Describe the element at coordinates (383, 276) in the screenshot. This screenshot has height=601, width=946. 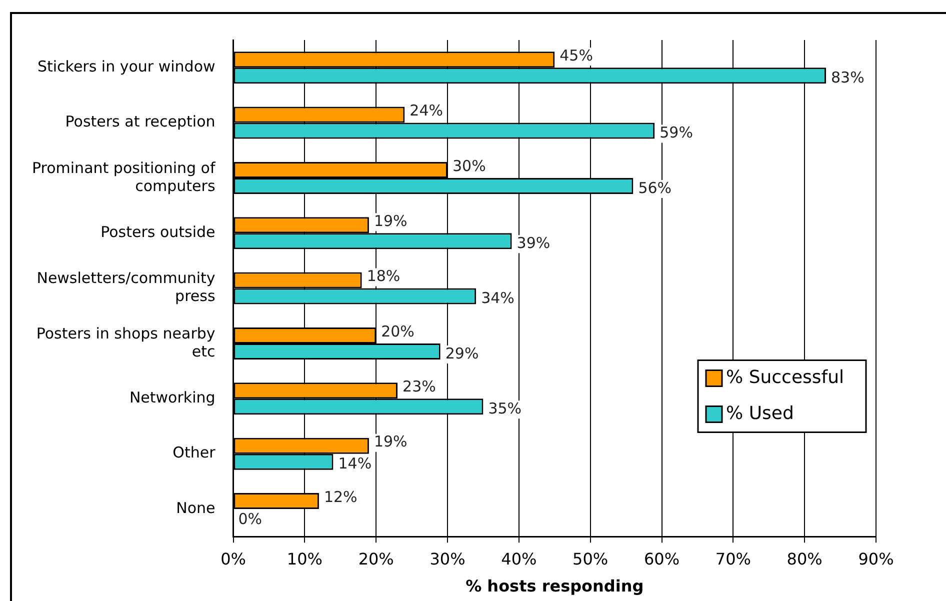
I see `data-label: 18%` at that location.